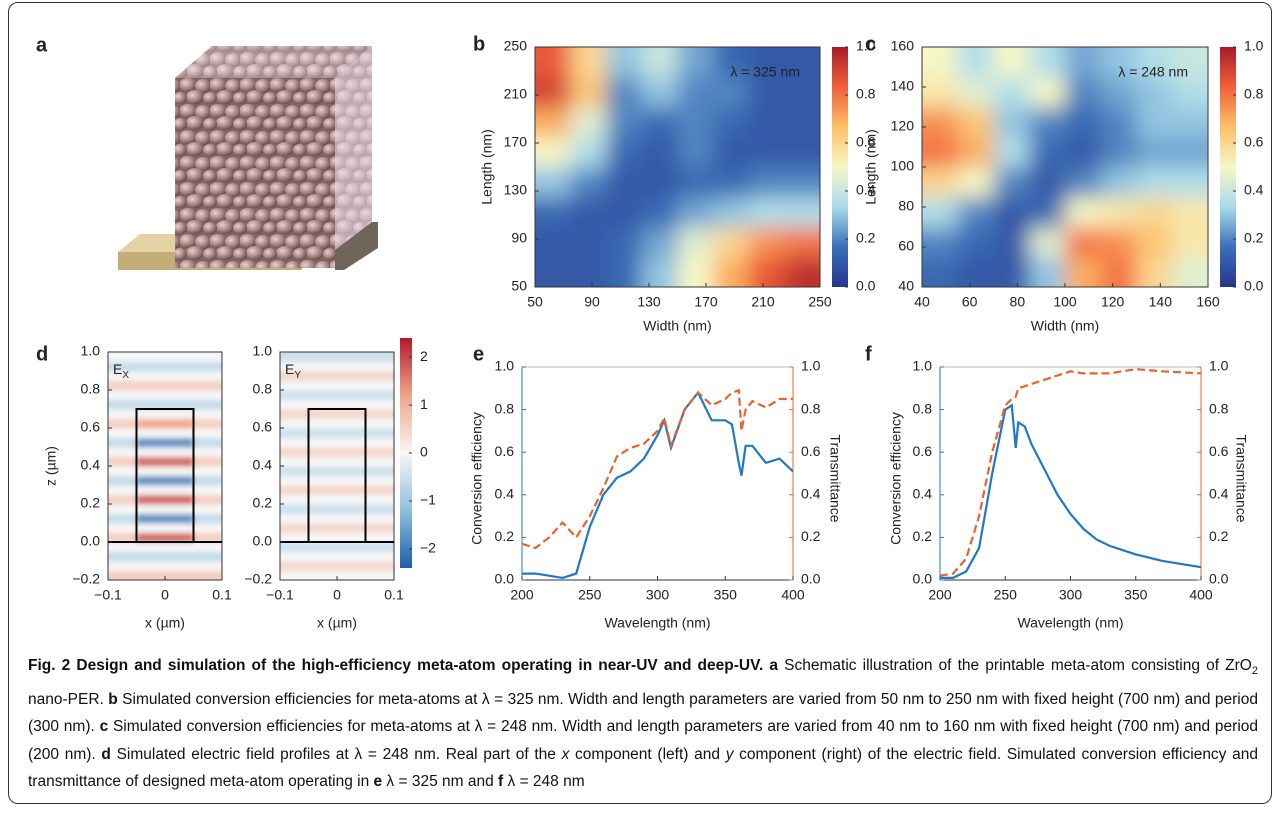 This screenshot has height=818, width=1284. What do you see at coordinates (165, 595) in the screenshot?
I see `x-tick-label: 0` at bounding box center [165, 595].